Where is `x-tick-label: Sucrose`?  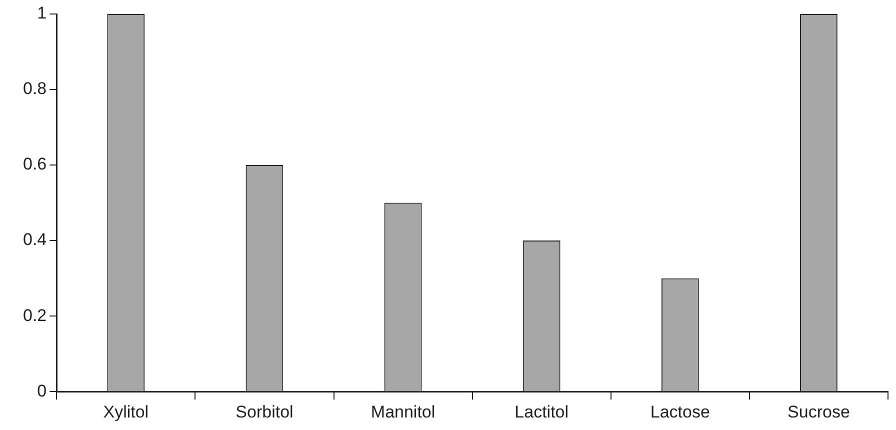 x-tick-label: Sucrose is located at coordinates (819, 412).